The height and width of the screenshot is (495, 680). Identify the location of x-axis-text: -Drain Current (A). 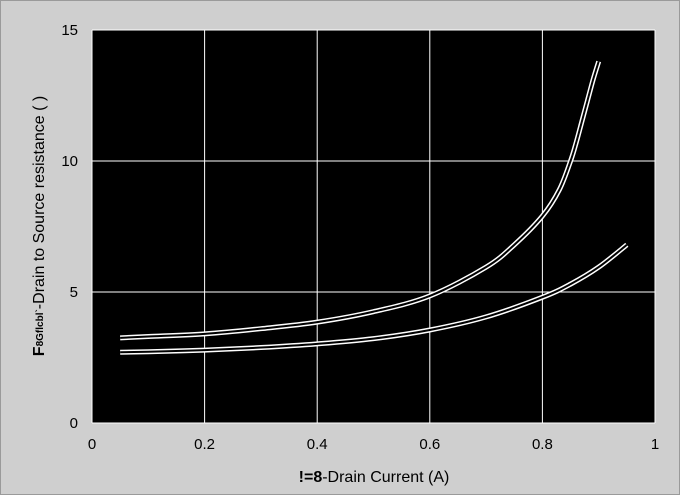
(385, 477).